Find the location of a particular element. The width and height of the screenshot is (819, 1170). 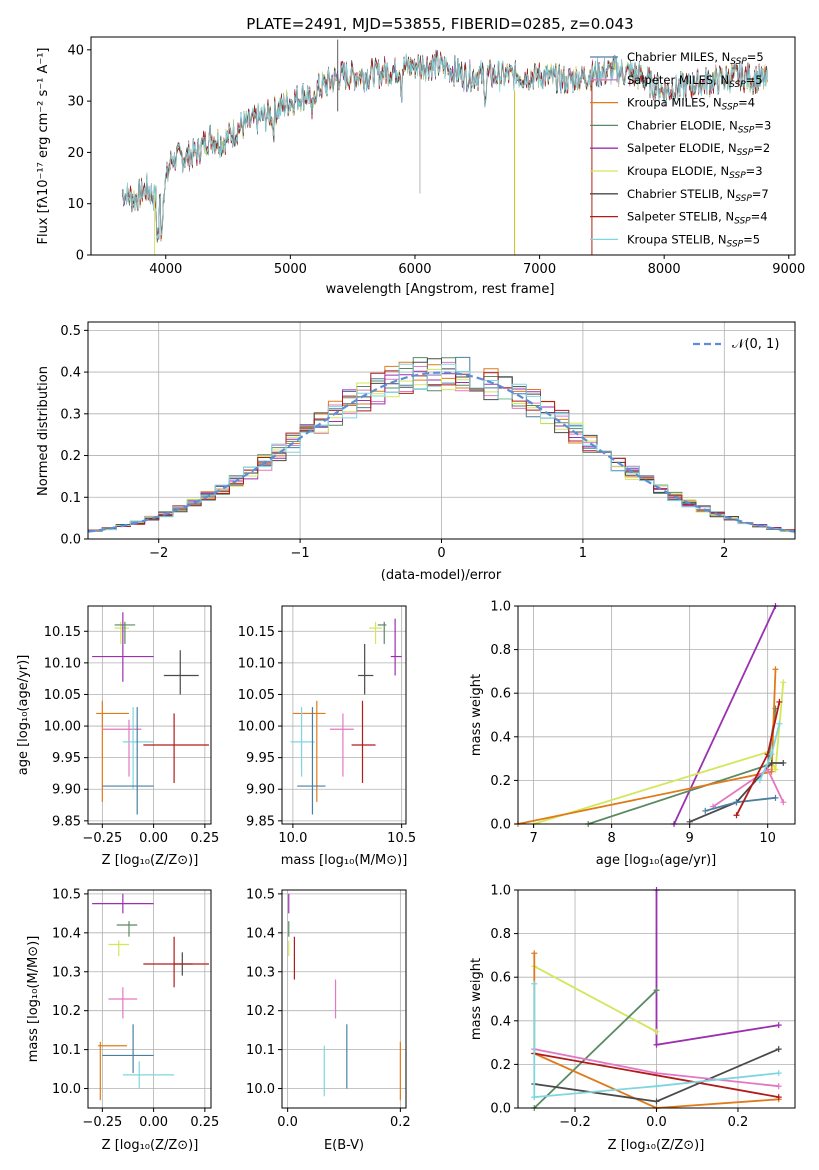

x-tick-label: 7 is located at coordinates (533, 838).